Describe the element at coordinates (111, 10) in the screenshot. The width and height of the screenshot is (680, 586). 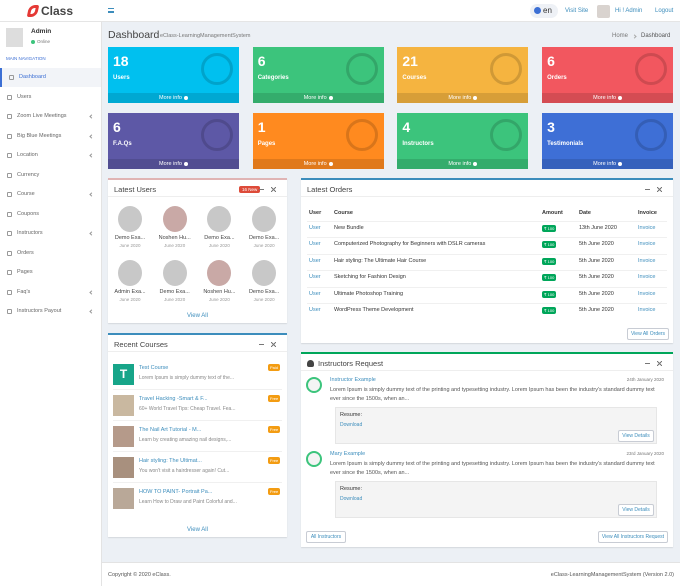
I see `menu-toggle` at that location.